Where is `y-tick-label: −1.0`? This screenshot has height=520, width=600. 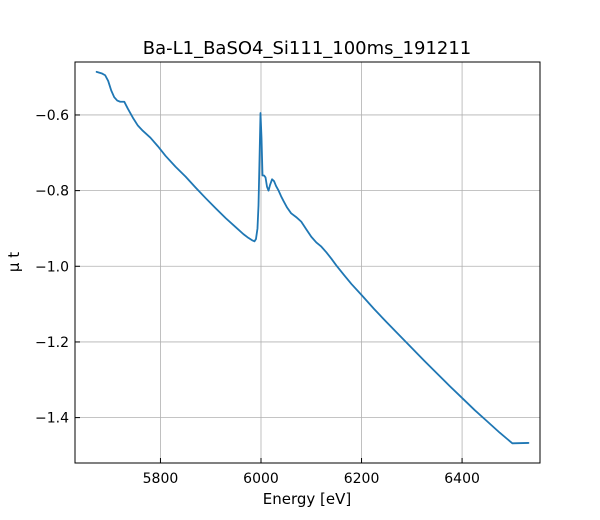
y-tick-label: −1.0 is located at coordinates (52, 267).